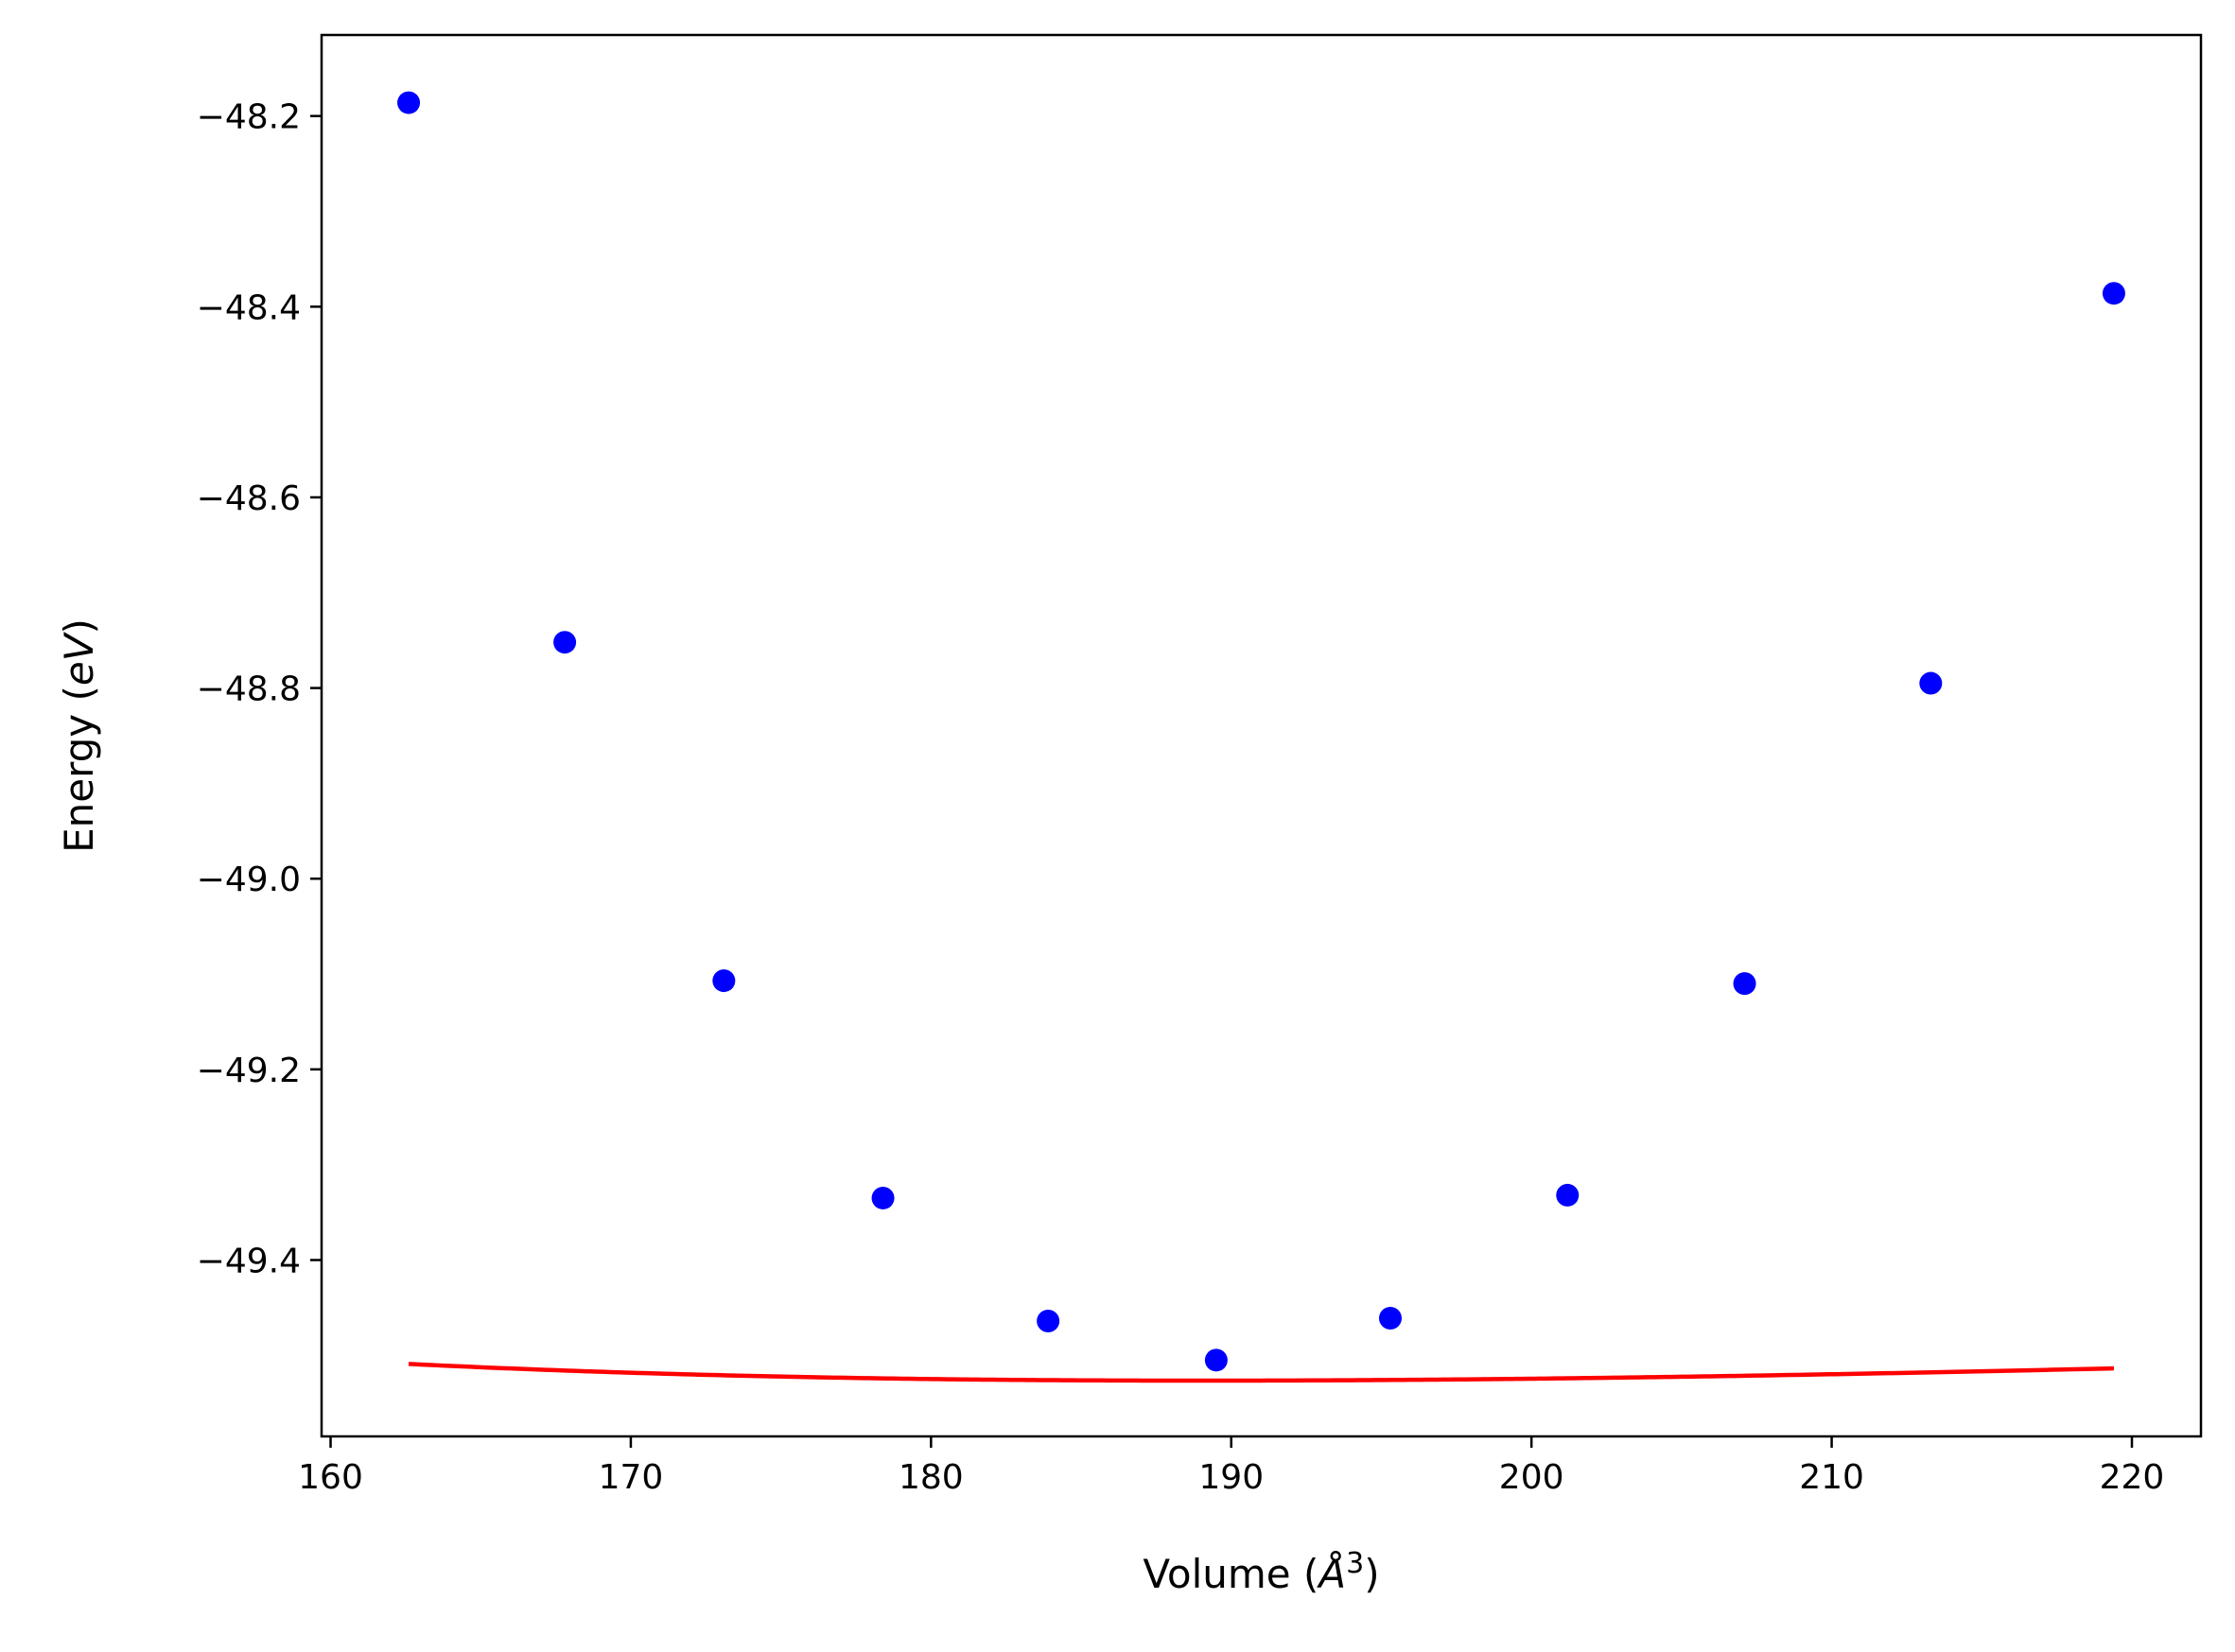 This screenshot has height=1652, width=2235. Describe the element at coordinates (79, 770) in the screenshot. I see `y-axis-label-main: Energy (` at that location.